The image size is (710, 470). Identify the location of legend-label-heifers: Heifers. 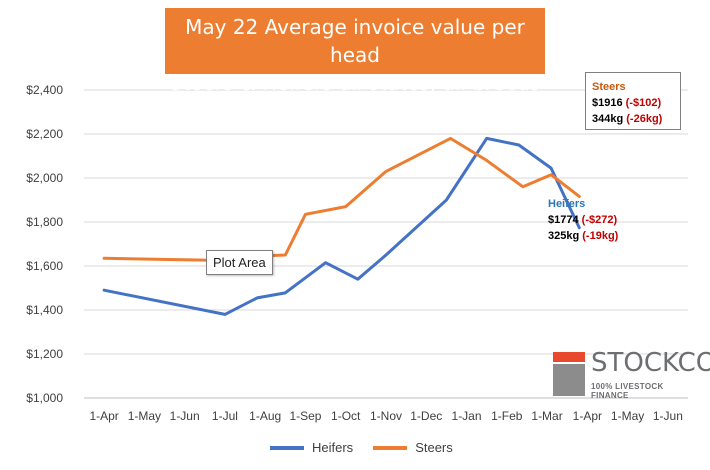
(333, 447).